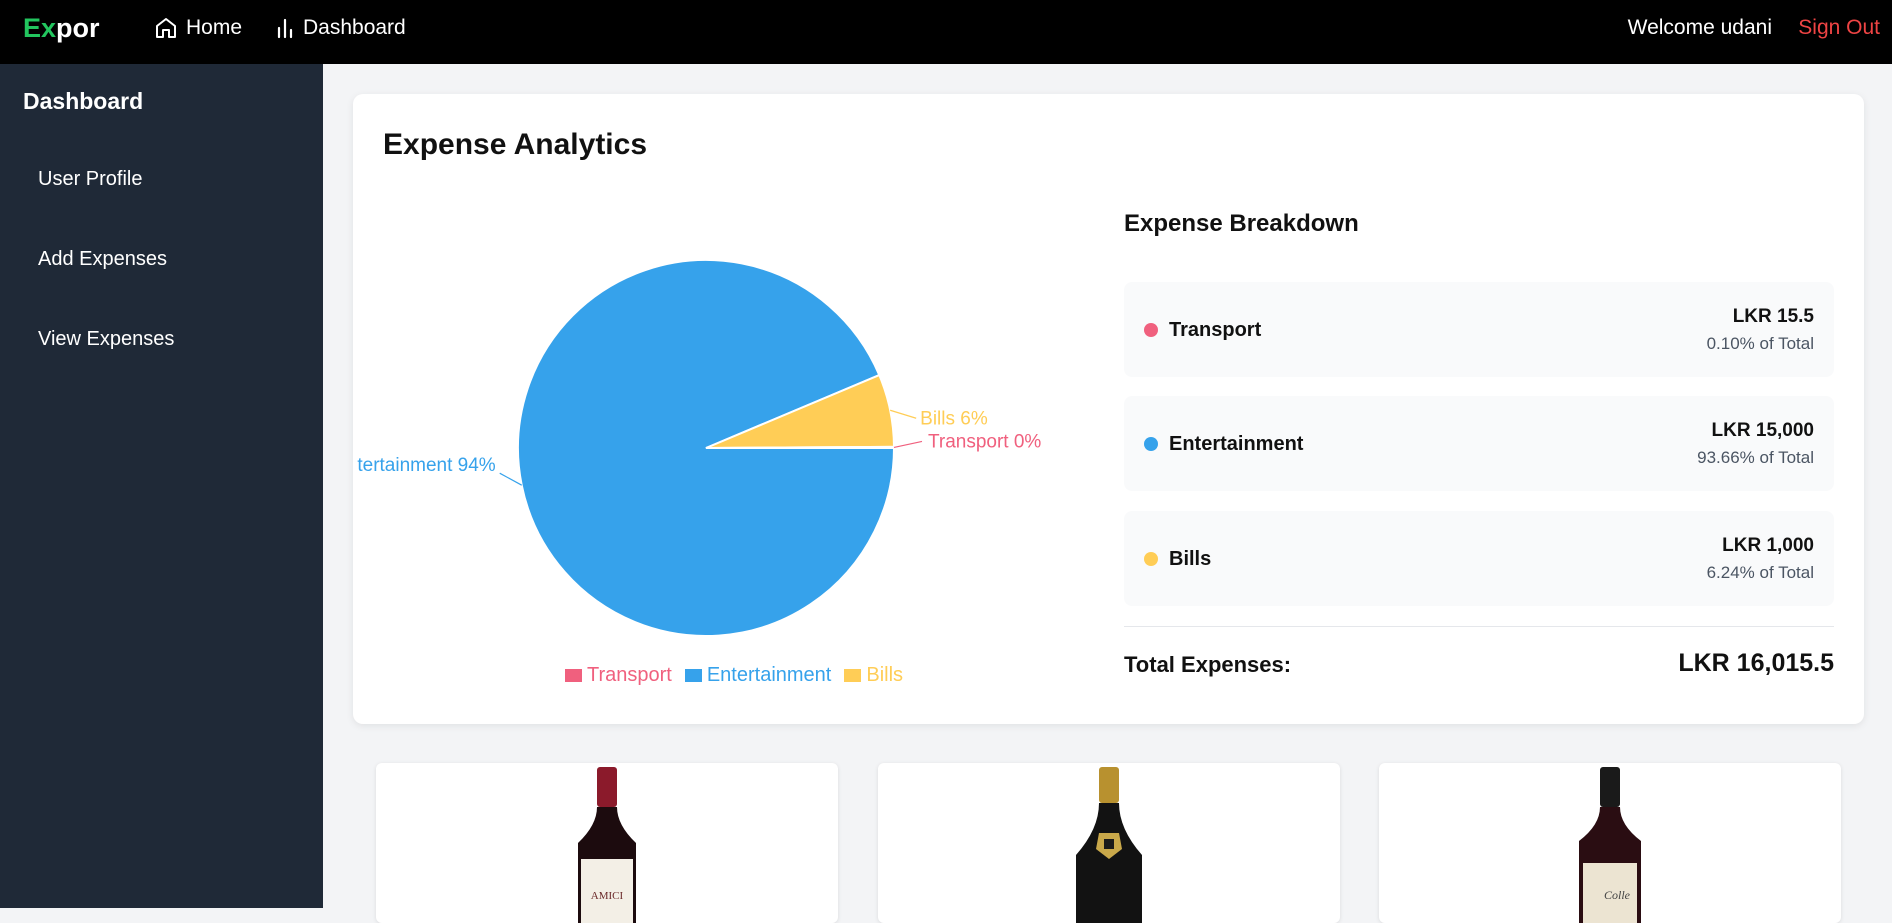 Image resolution: width=1892 pixels, height=923 pixels. Describe the element at coordinates (214, 27) in the screenshot. I see `nav-home-label: Home` at that location.